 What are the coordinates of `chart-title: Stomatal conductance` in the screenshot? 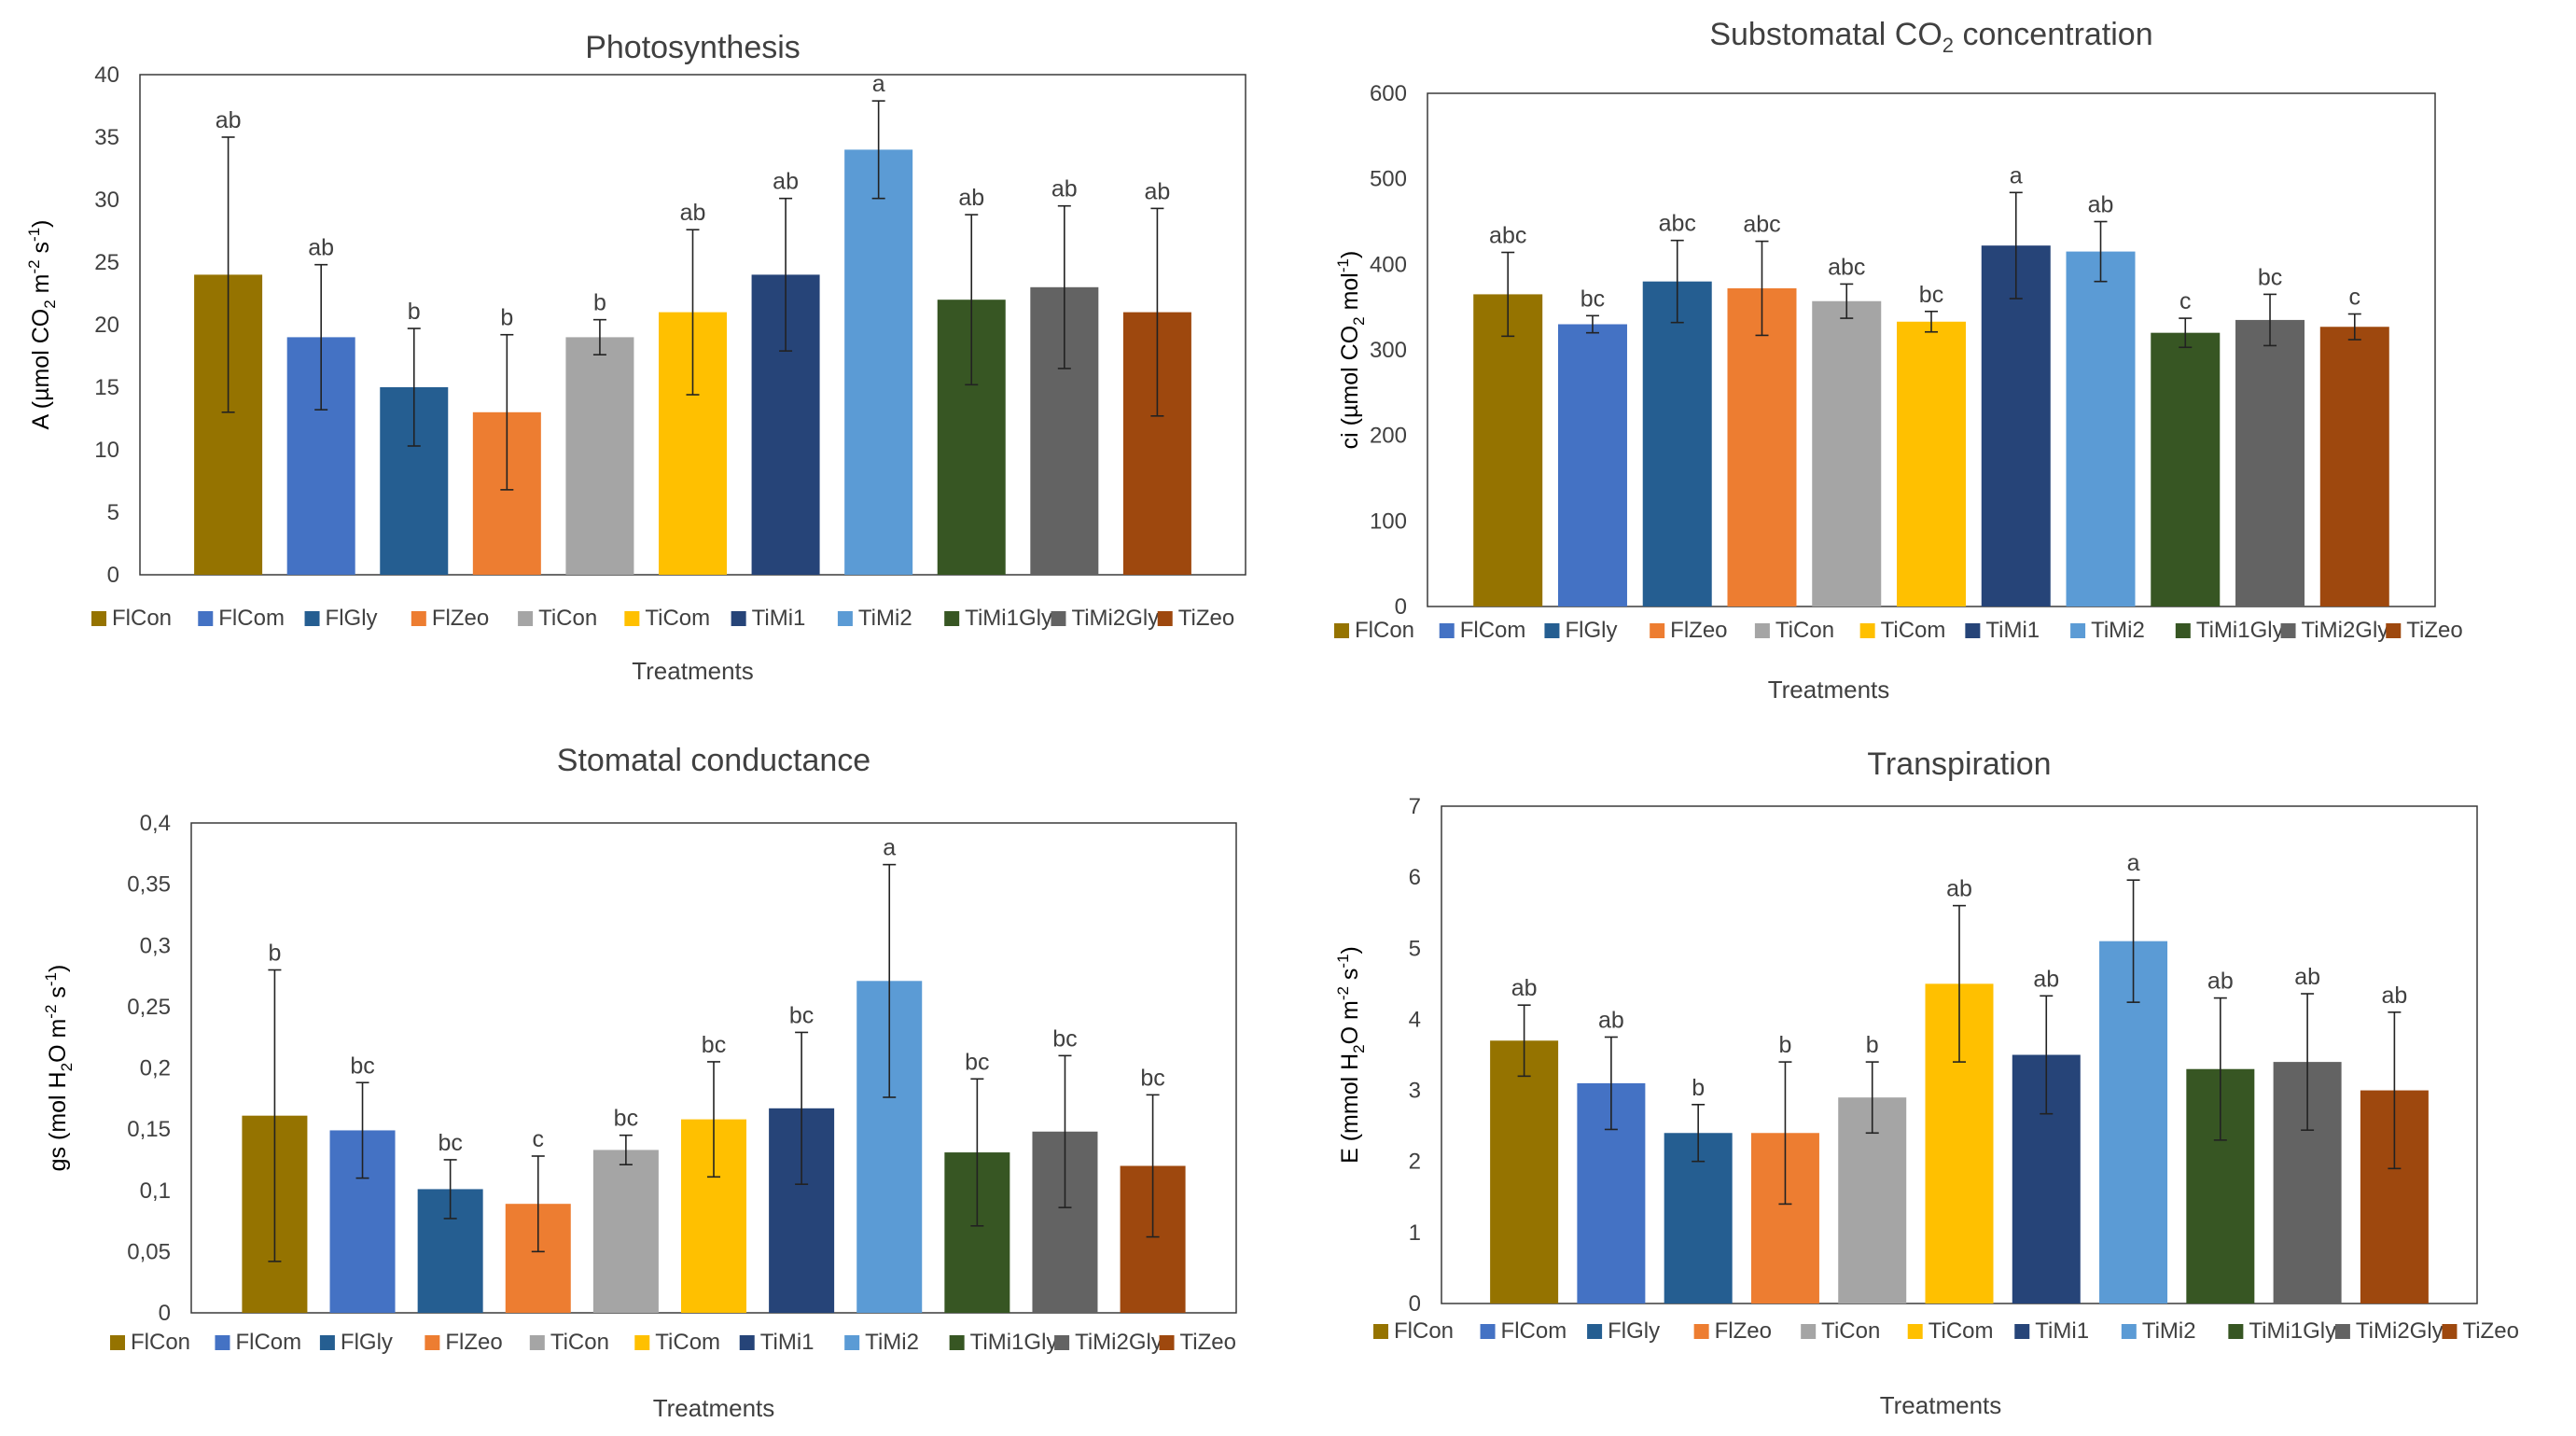 It's located at (714, 760).